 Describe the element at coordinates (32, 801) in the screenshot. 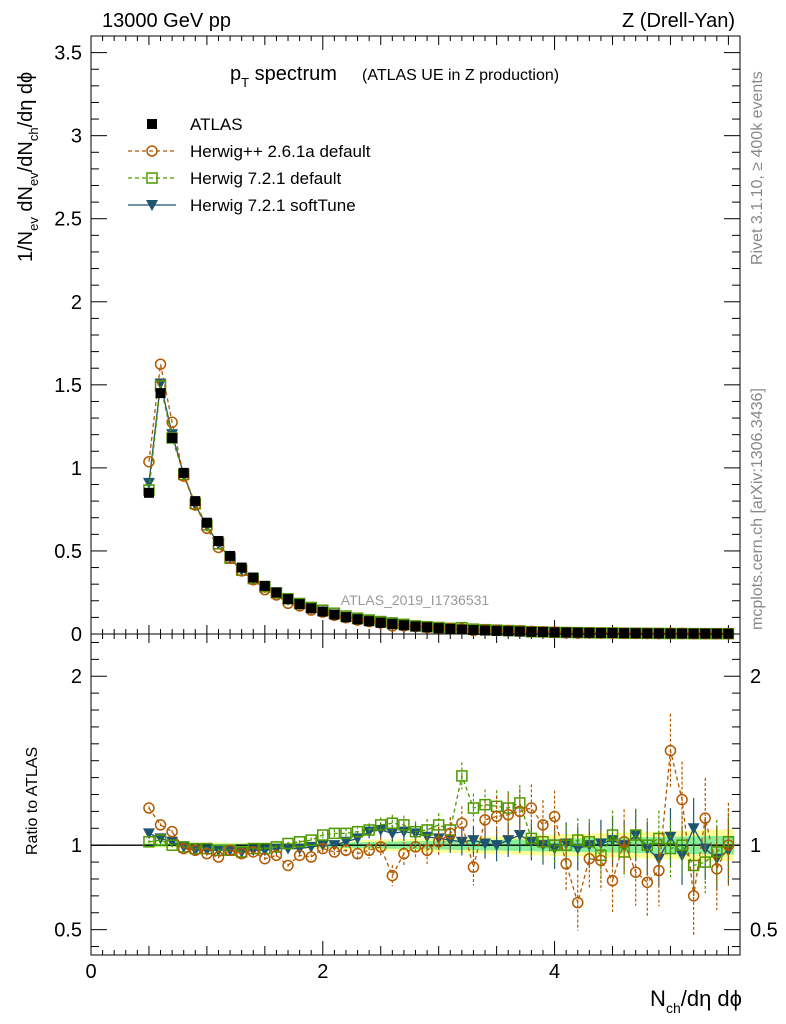

I see `ratio-y-axis-label: Ratio to ATLAS` at that location.